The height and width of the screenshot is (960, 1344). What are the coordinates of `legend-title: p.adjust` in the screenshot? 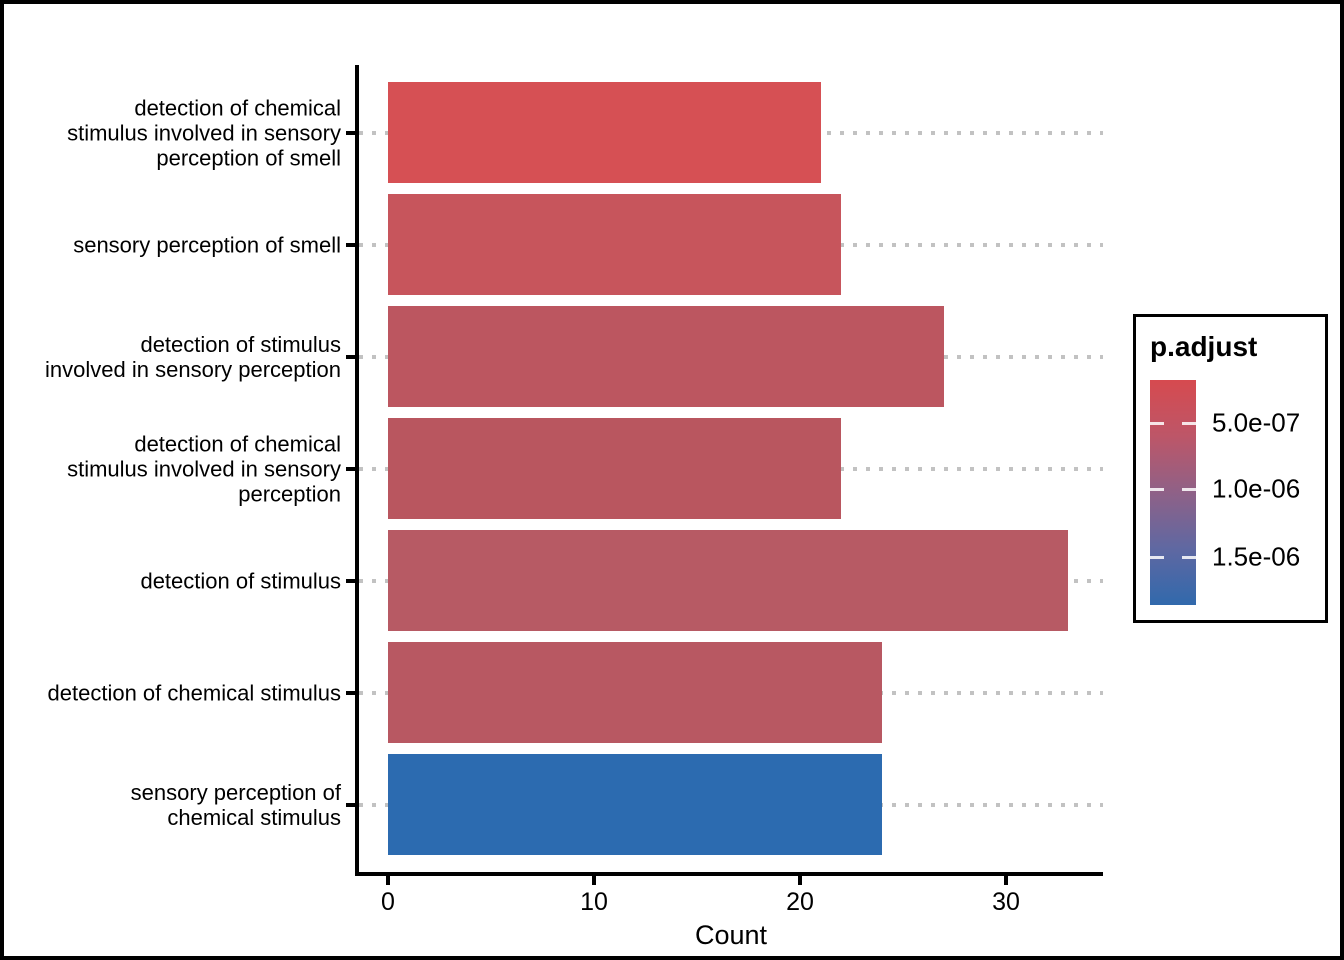 It's located at (1204, 346).